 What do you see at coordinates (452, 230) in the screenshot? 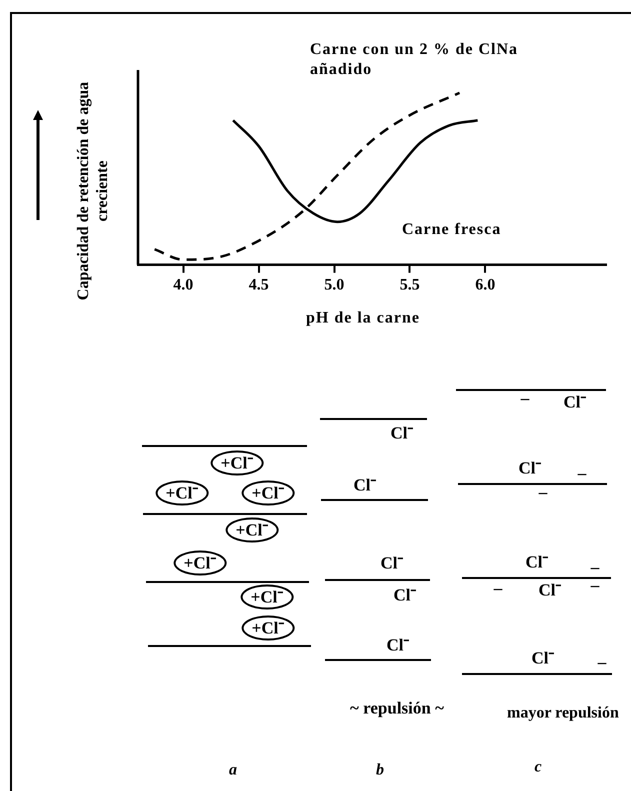
I see `text: Carne fresca` at bounding box center [452, 230].